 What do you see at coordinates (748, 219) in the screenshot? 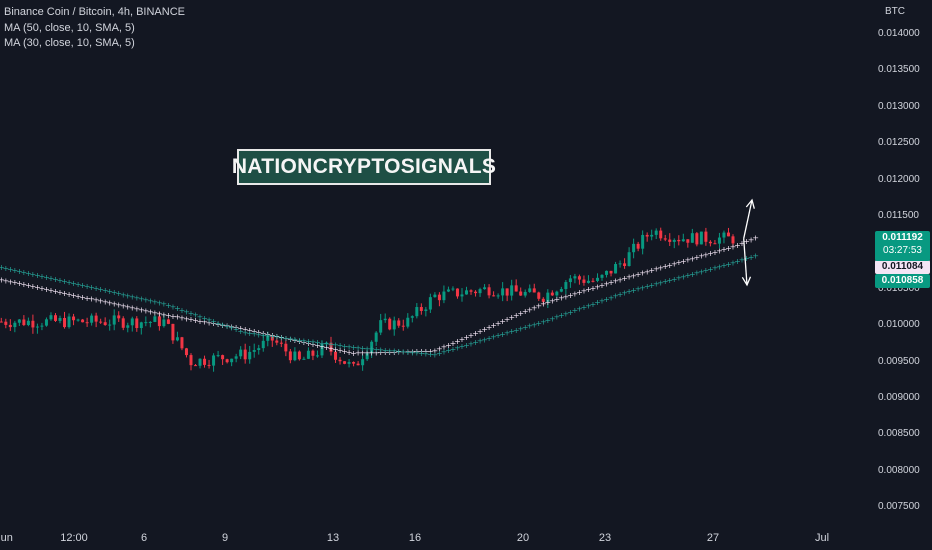
I see `arrow-up` at bounding box center [748, 219].